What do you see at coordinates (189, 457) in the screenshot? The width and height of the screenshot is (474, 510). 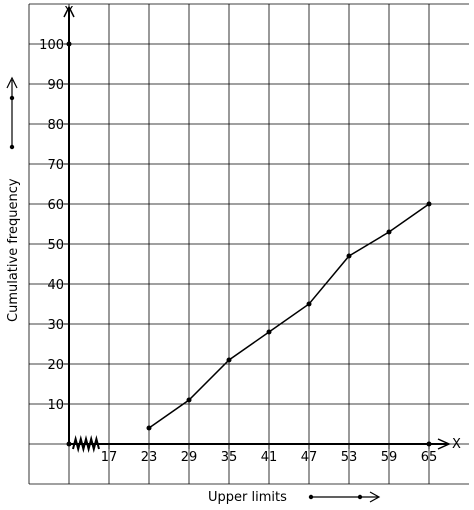 I see `x-tick-label: 29` at bounding box center [189, 457].